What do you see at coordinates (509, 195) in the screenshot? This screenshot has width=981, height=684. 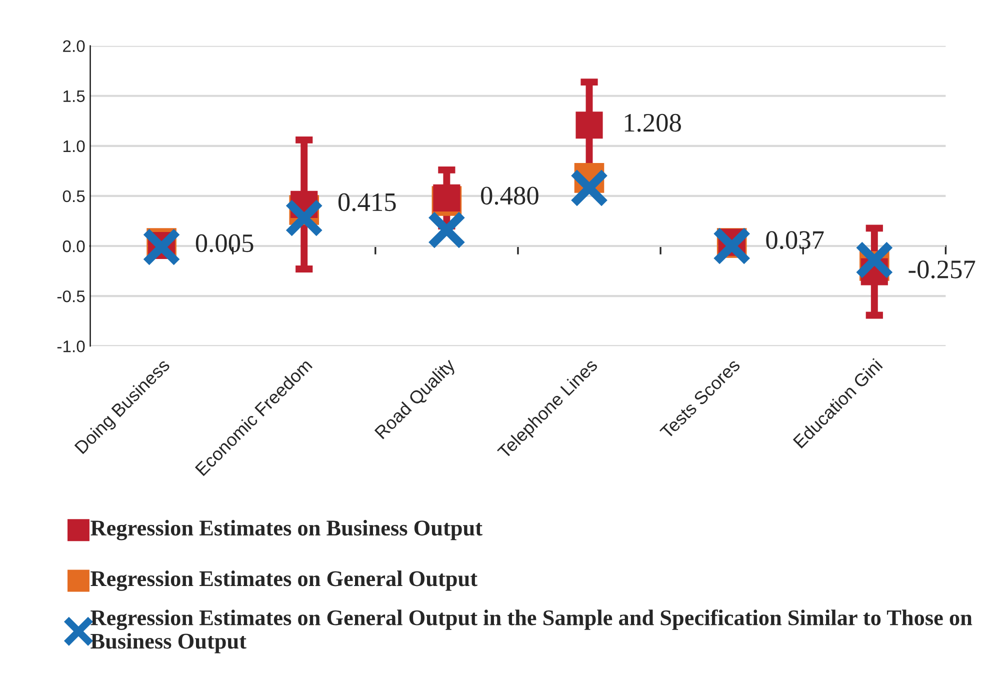 I see `data-label: 0.480` at bounding box center [509, 195].